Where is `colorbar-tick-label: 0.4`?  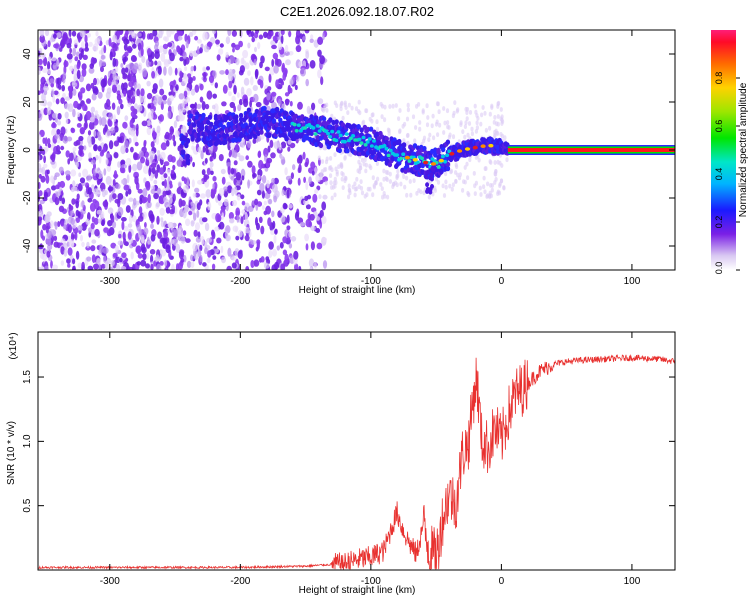
colorbar-tick-label: 0.4 is located at coordinates (719, 174).